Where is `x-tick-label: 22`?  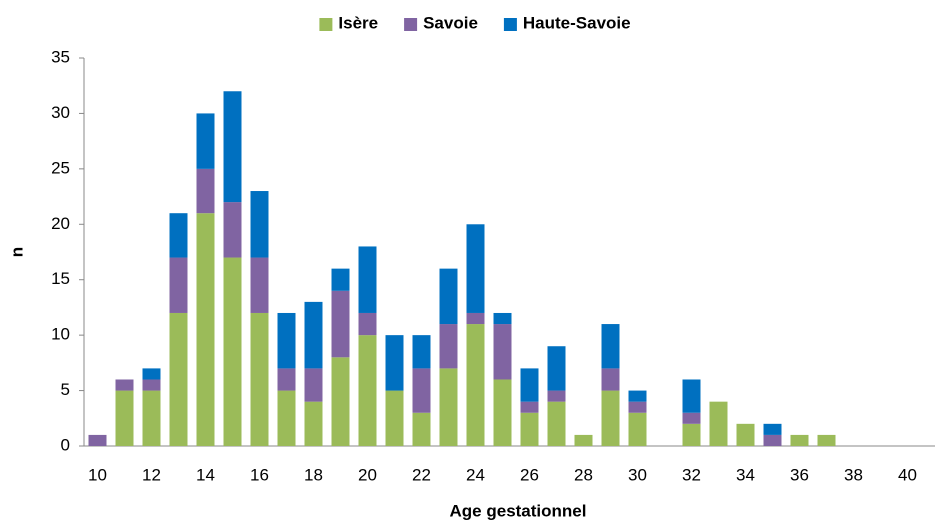 x-tick-label: 22 is located at coordinates (421, 474).